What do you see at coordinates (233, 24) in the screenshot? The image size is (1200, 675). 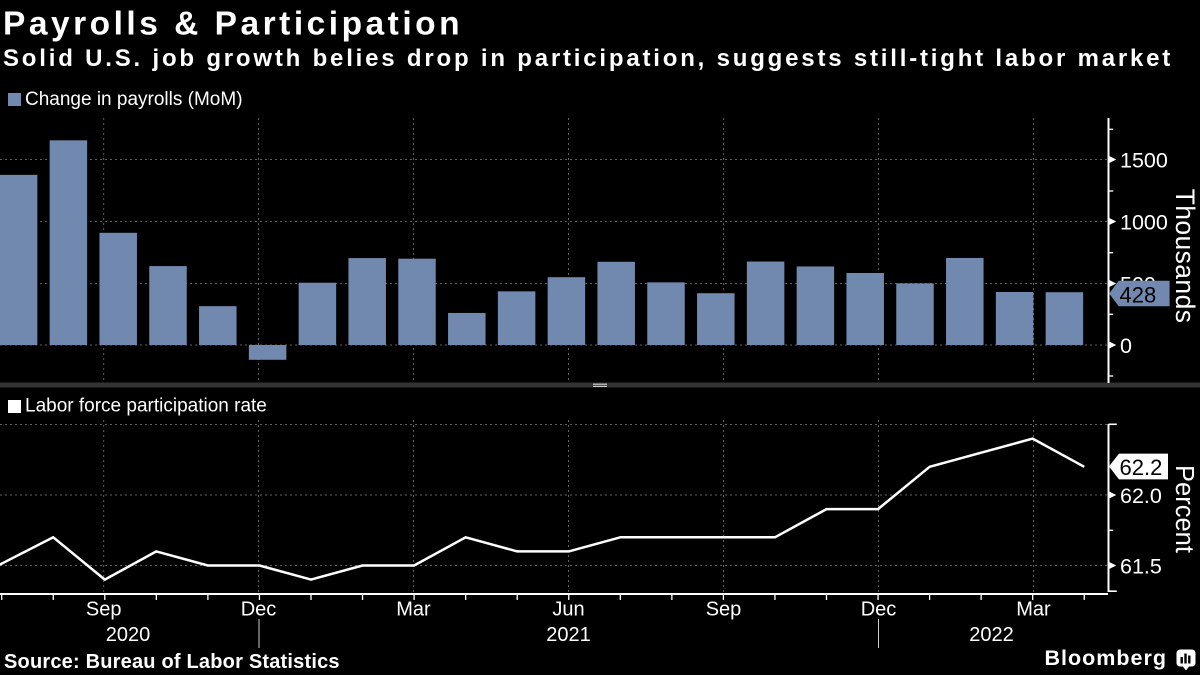 I see `svg-text: Payrolls & Participation` at bounding box center [233, 24].